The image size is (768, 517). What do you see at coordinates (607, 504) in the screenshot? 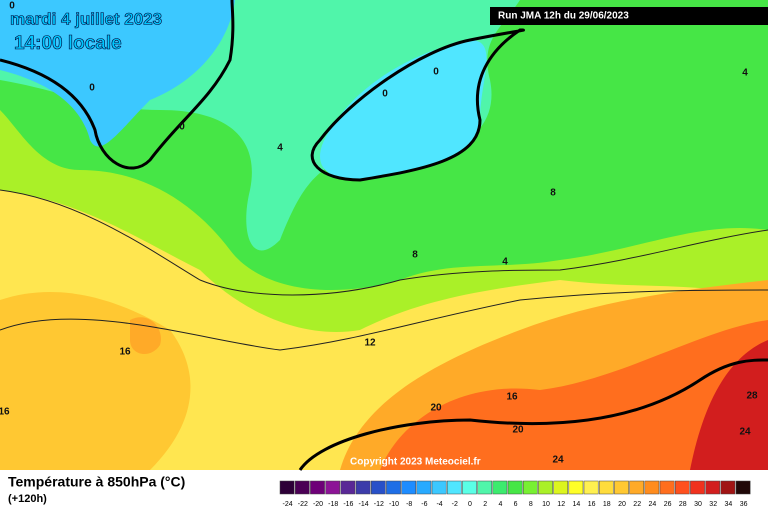
I see `legend-label: 18` at bounding box center [607, 504].